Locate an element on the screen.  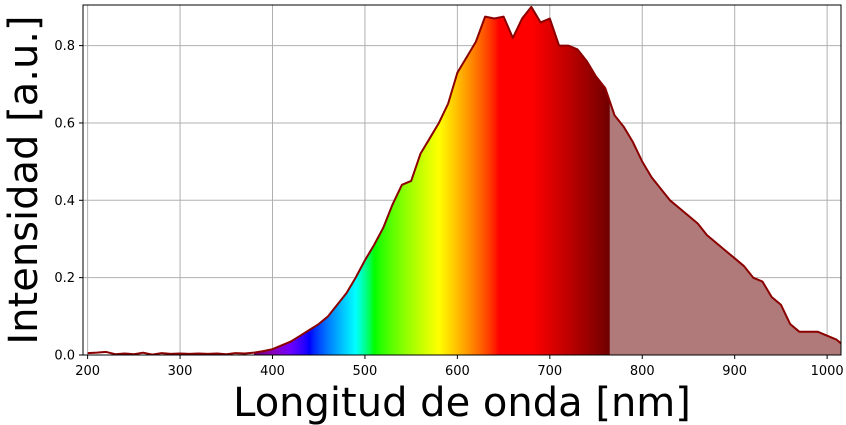
x-tick-label-4: 600 is located at coordinates (457, 371).